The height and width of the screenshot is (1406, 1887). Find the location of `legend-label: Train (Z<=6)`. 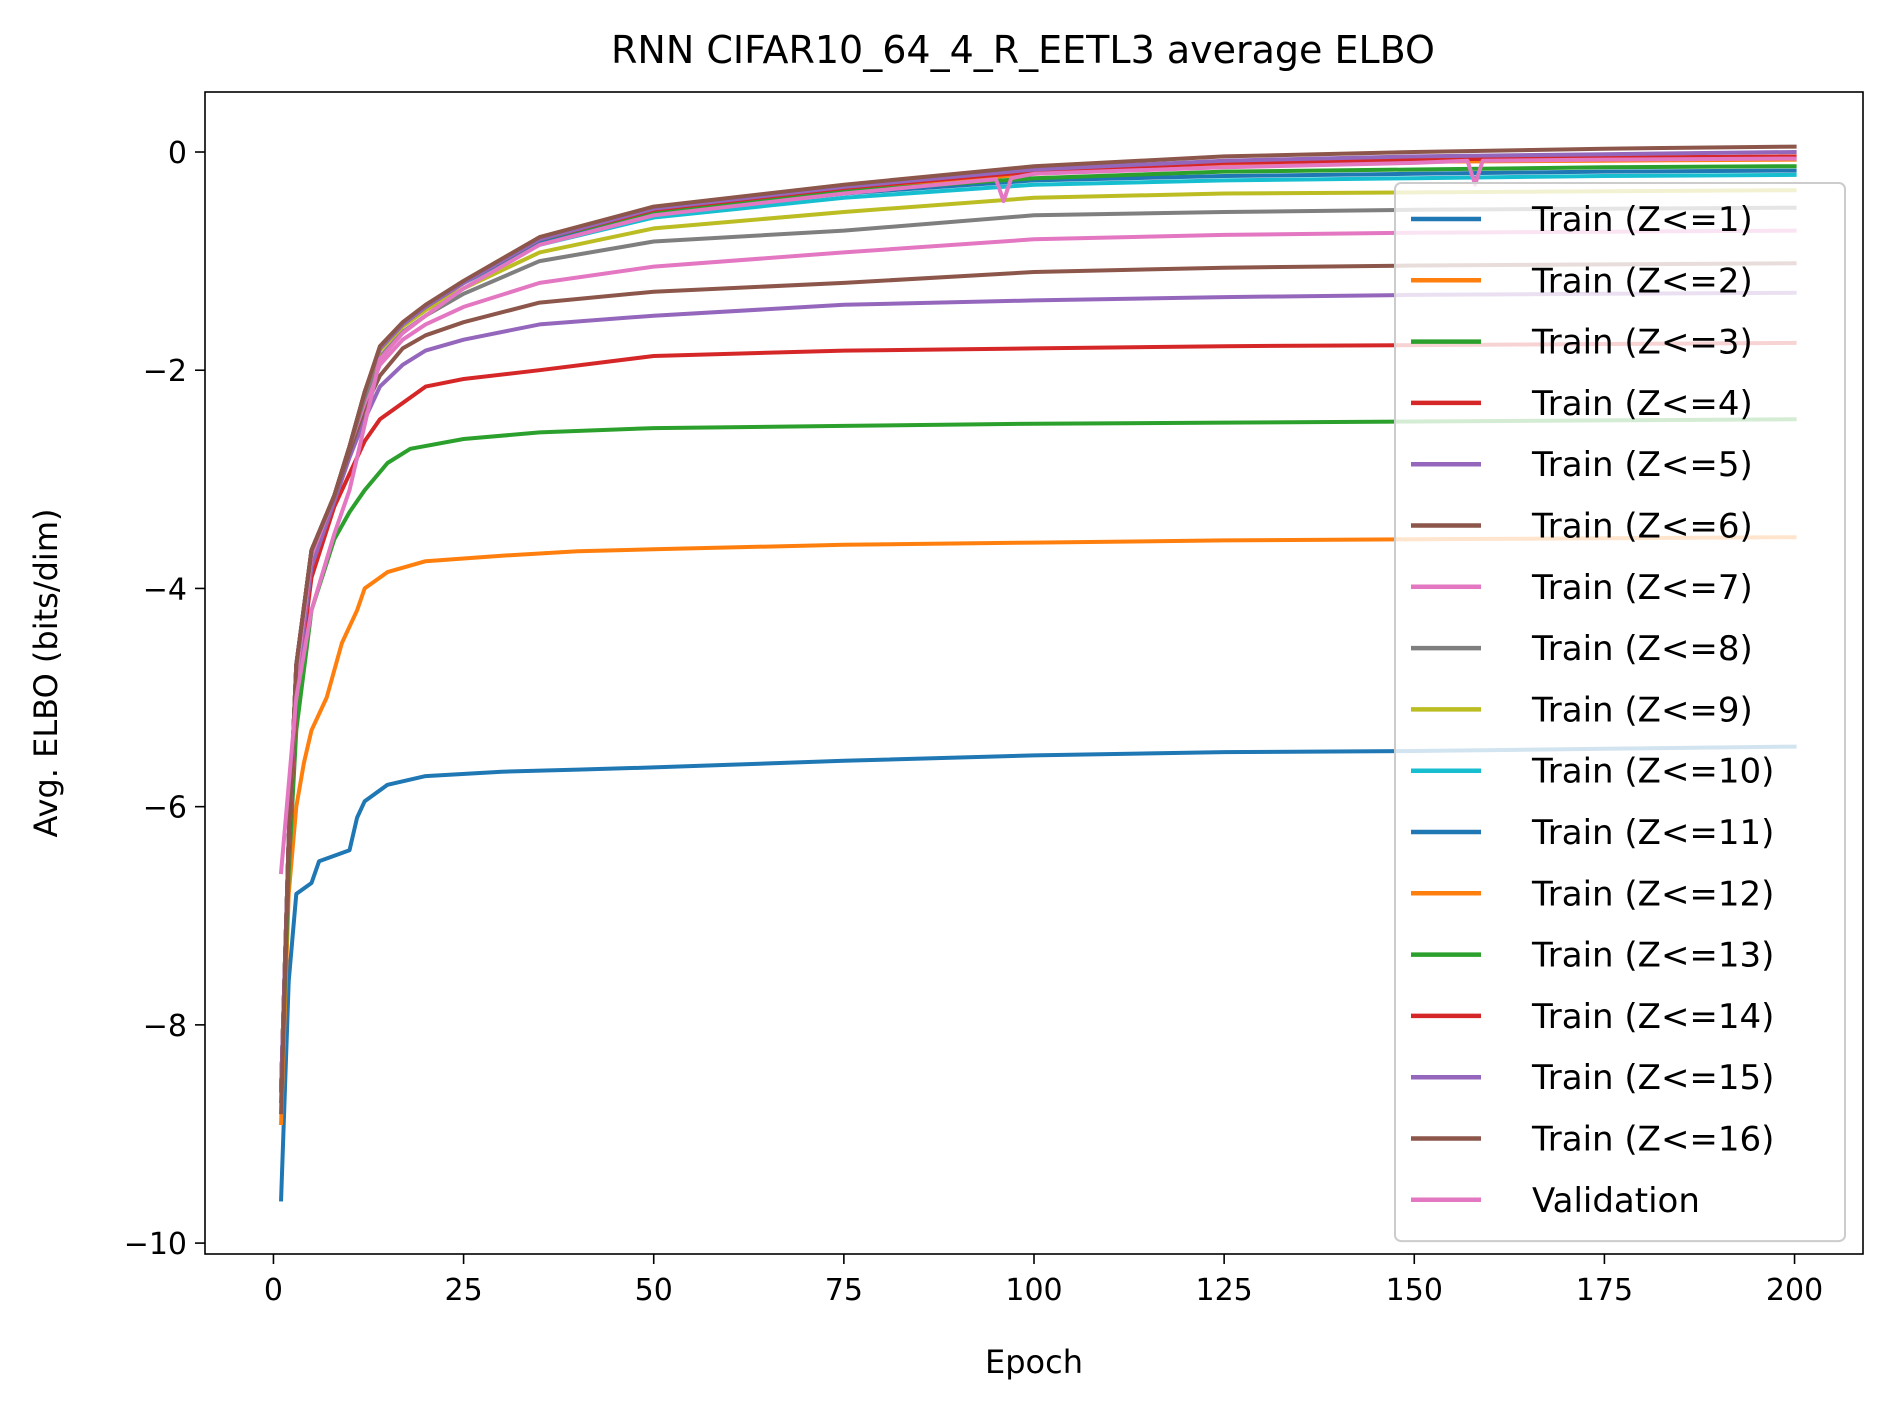

legend-label: Train (Z<=6) is located at coordinates (1642, 527).